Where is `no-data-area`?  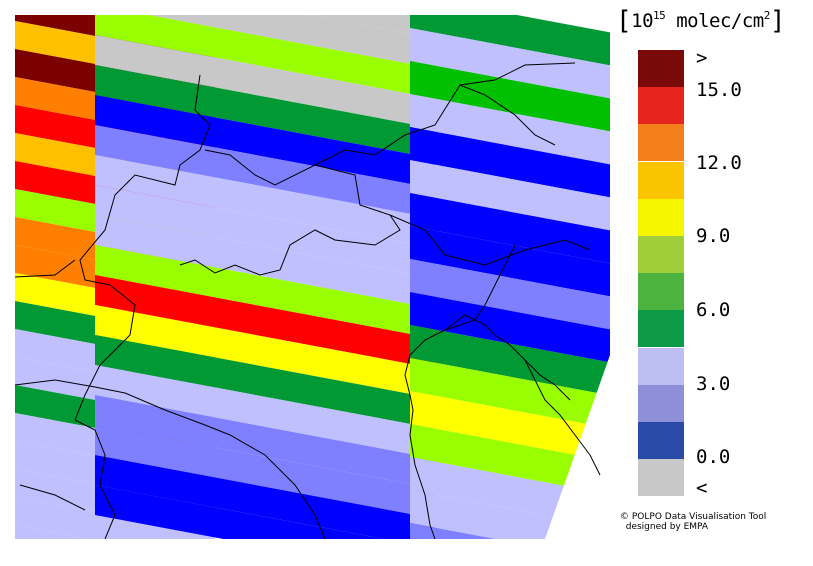 no-data-area is located at coordinates (577, 447).